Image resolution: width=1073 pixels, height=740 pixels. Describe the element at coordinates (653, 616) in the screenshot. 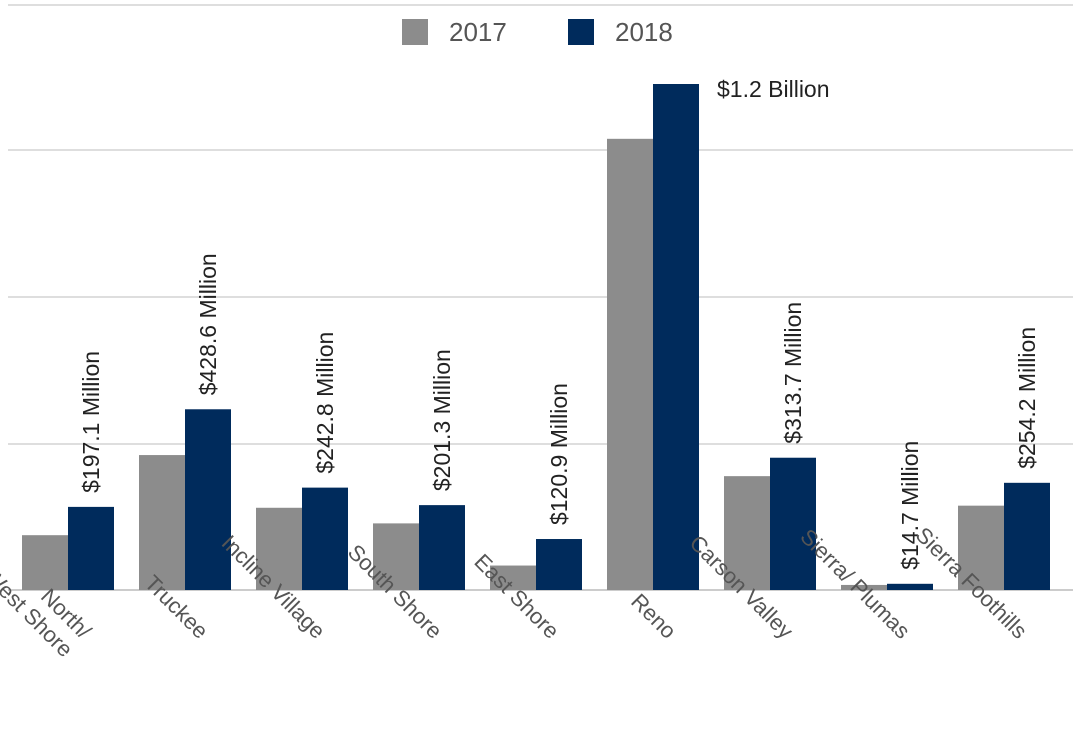

I see `x-tick-label: Reno` at that location.